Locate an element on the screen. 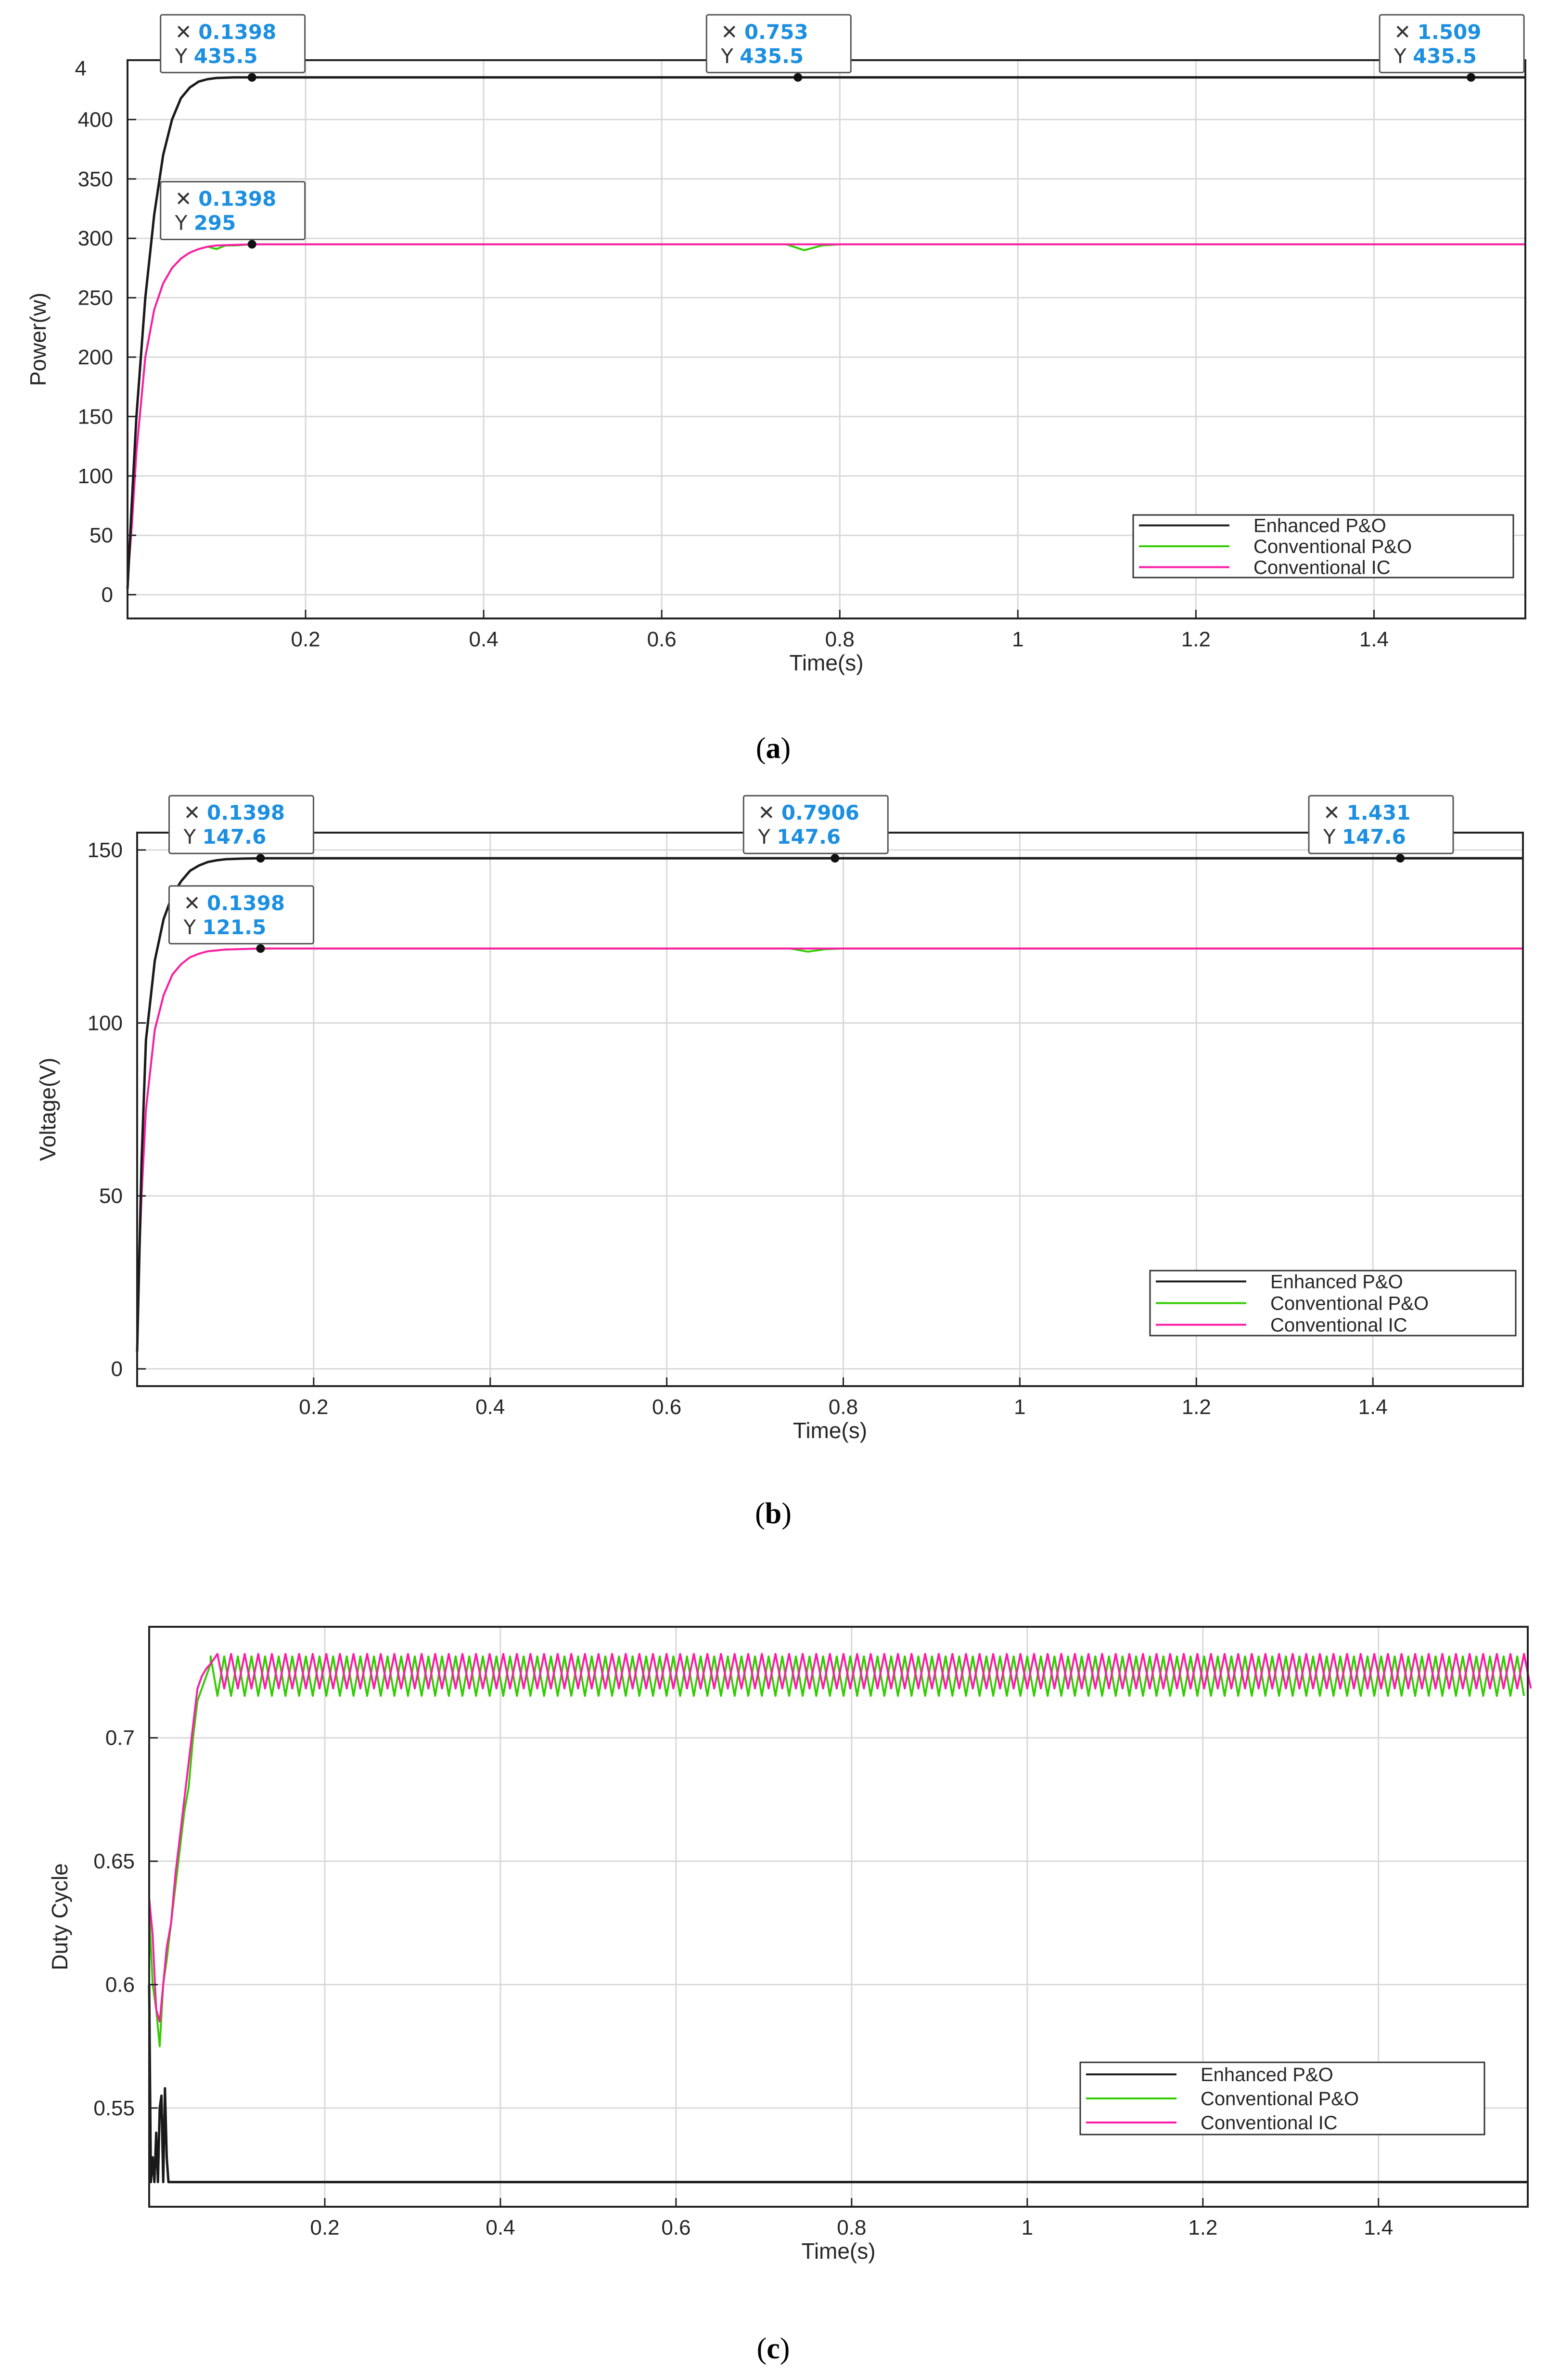 The width and height of the screenshot is (1547, 2380). datatip-y-b-0: Y 147.6 is located at coordinates (225, 837).